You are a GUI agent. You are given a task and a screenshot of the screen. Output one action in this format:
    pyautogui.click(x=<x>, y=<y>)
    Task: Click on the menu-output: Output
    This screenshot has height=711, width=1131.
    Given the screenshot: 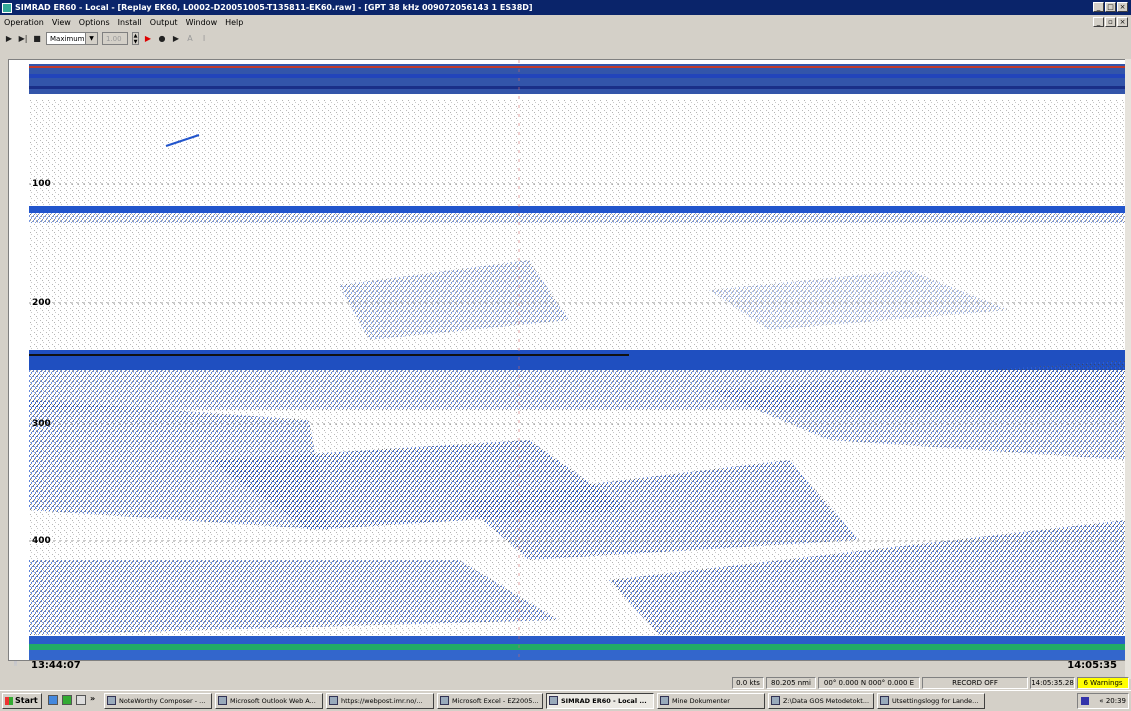 What is the action you would take?
    pyautogui.click(x=163, y=22)
    